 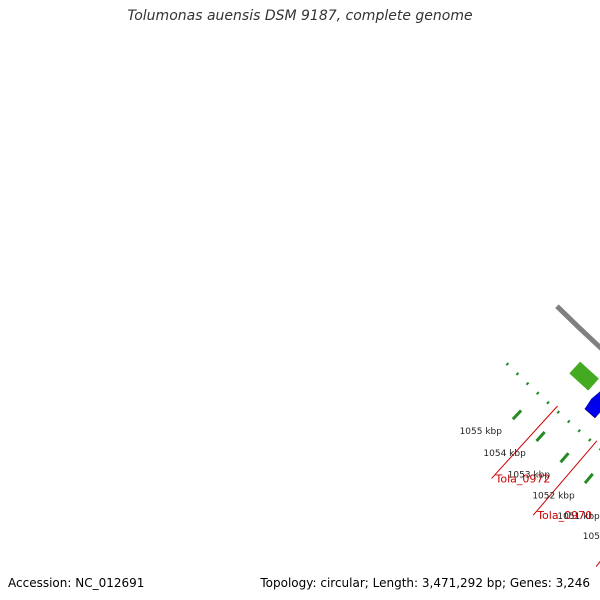 What do you see at coordinates (529, 475) in the screenshot?
I see `tick-label-5: 1053 kbp` at bounding box center [529, 475].